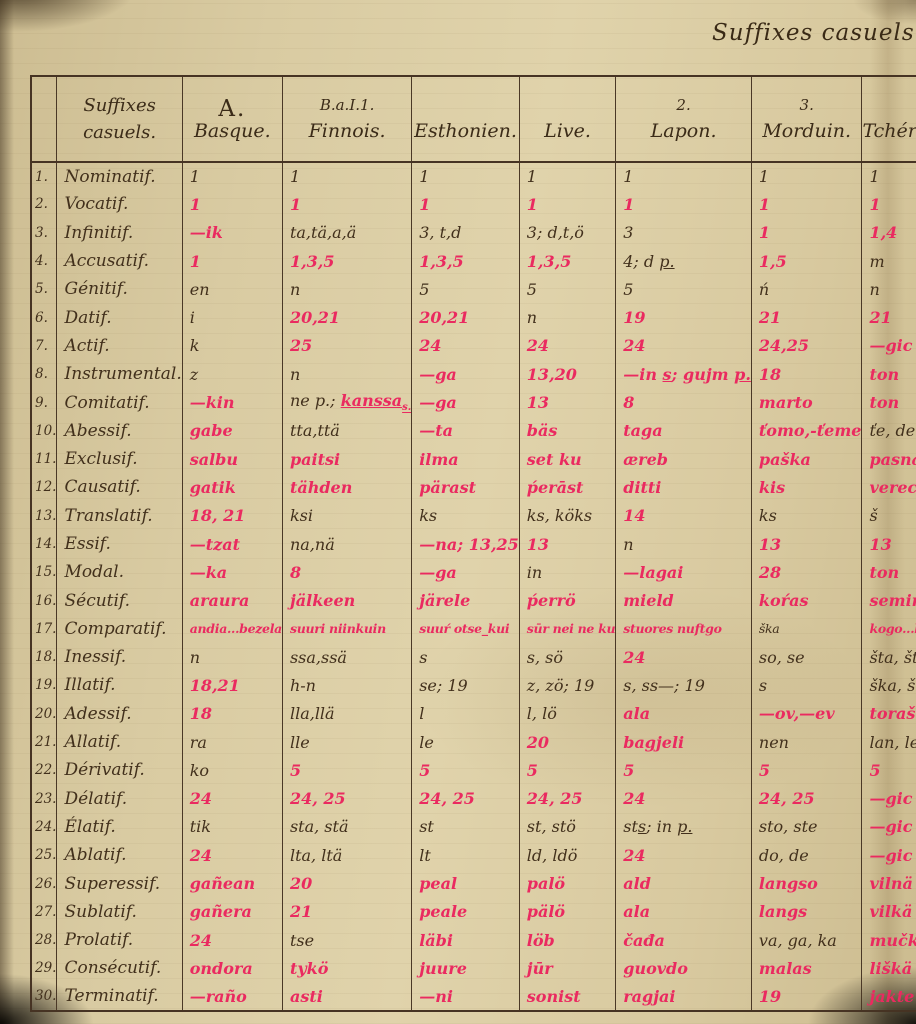 The image size is (916, 1024). What do you see at coordinates (683, 402) in the screenshot?
I see `cell-lapon: 8` at bounding box center [683, 402].